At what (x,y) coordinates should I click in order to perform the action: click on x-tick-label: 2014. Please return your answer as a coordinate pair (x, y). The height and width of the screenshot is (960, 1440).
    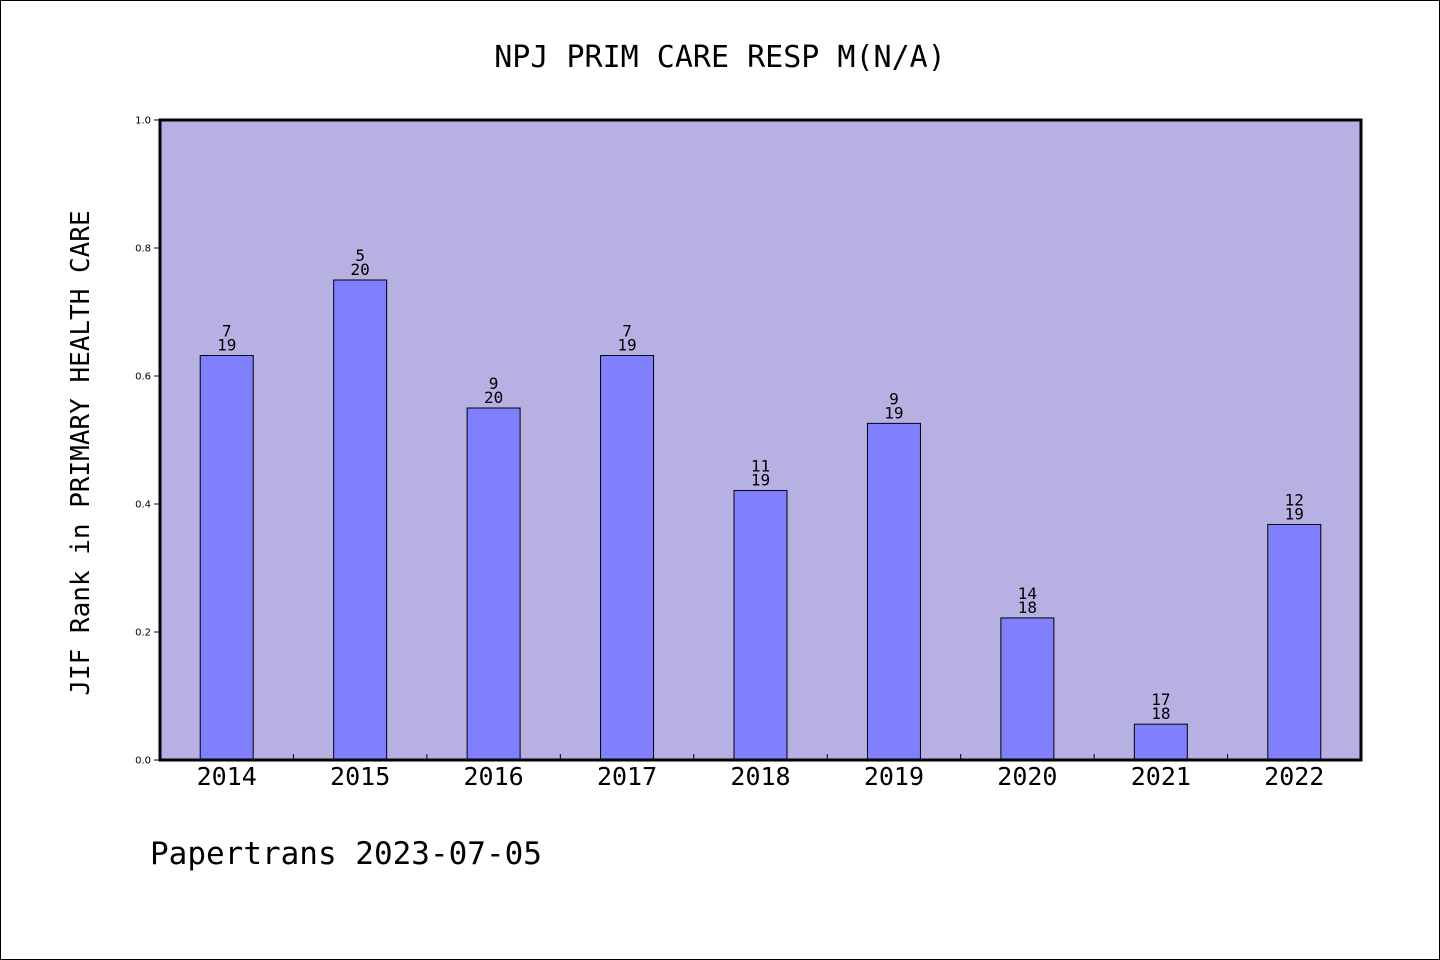
    Looking at the image, I should click on (227, 776).